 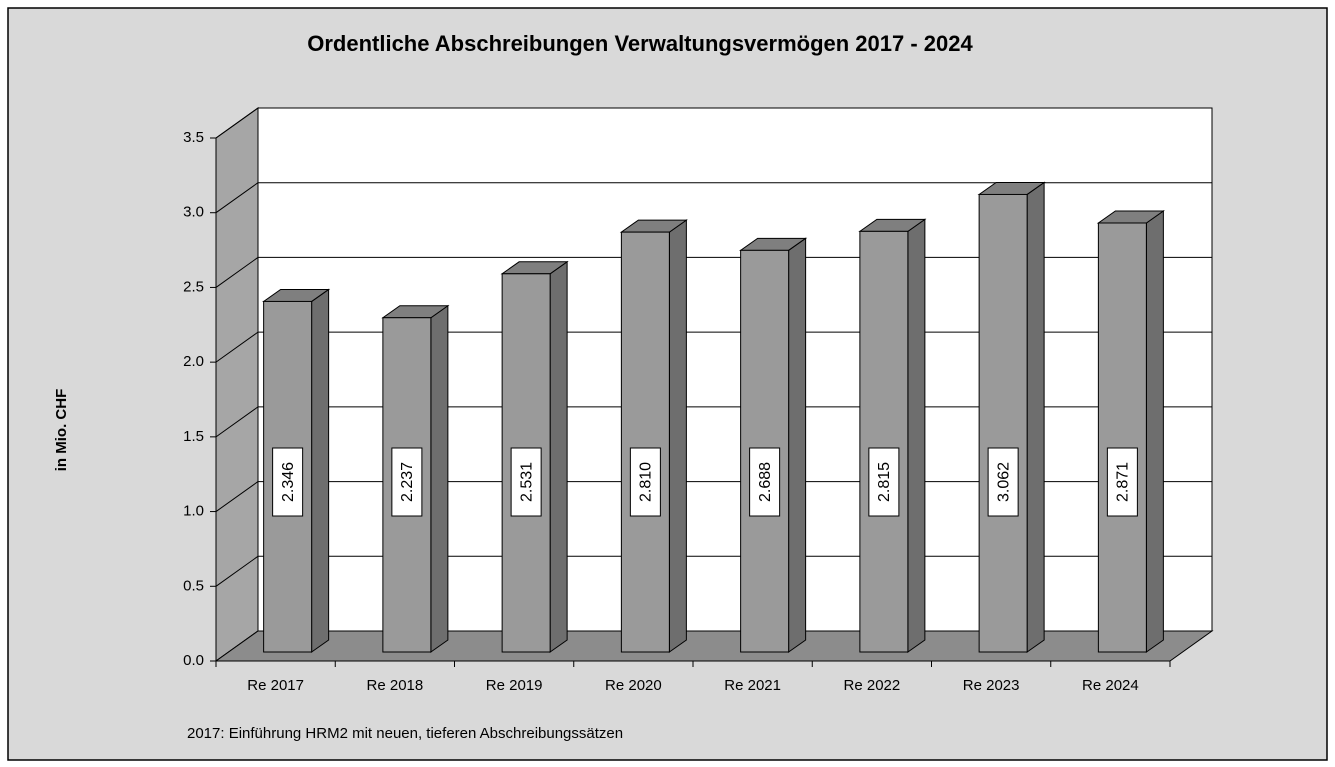 What do you see at coordinates (193, 436) in the screenshot?
I see `y-tick-label: 1.5` at bounding box center [193, 436].